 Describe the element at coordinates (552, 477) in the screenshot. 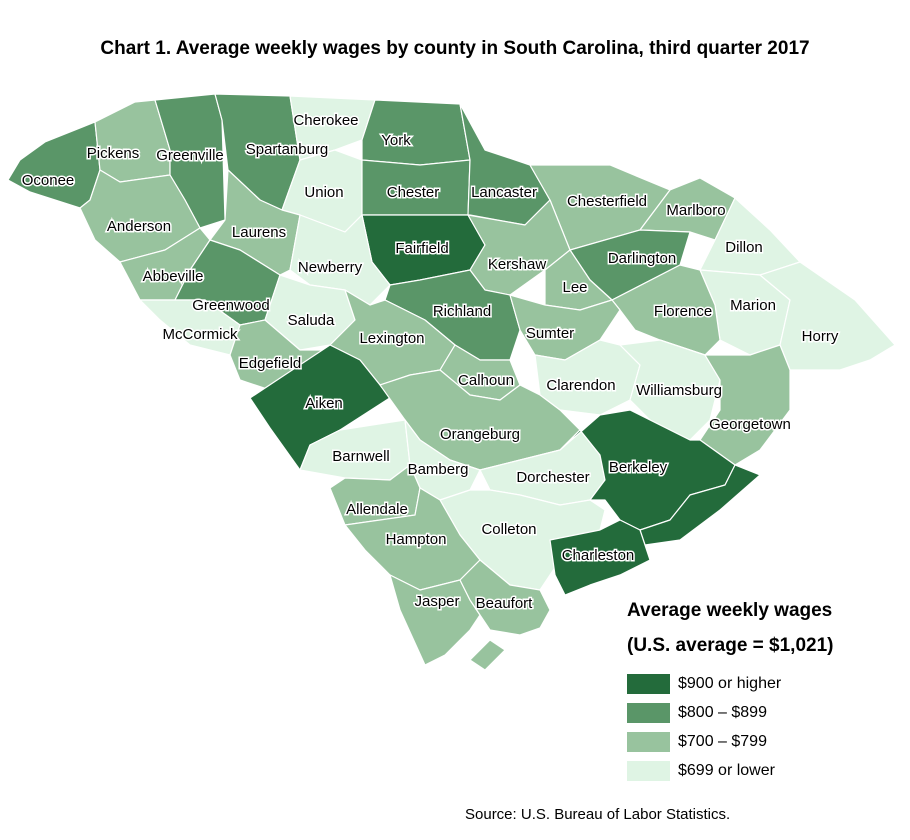

I see `county-label-dorchester: Dorchester` at that location.